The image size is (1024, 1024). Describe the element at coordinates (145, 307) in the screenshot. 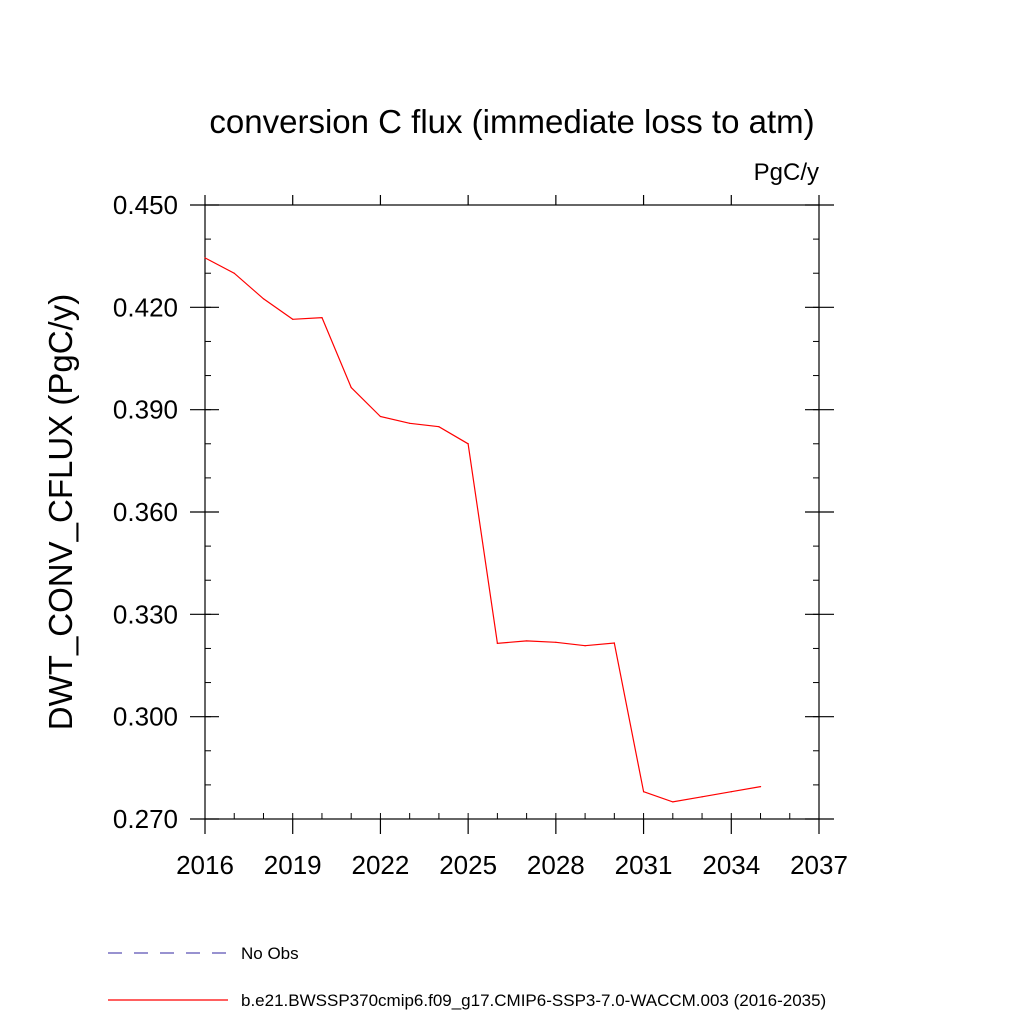

I see `y-tick-label: 0.420` at that location.